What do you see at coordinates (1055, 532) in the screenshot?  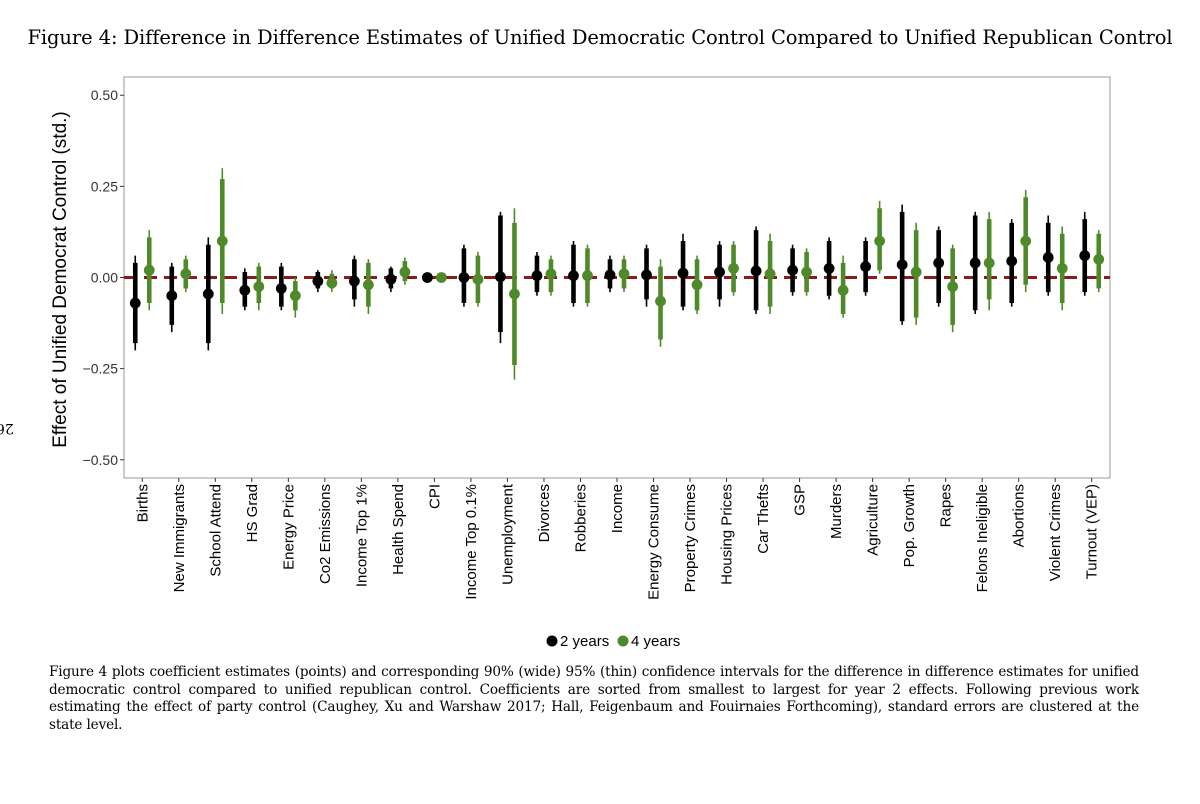 I see `x-tick-label: Violent Crimes` at bounding box center [1055, 532].